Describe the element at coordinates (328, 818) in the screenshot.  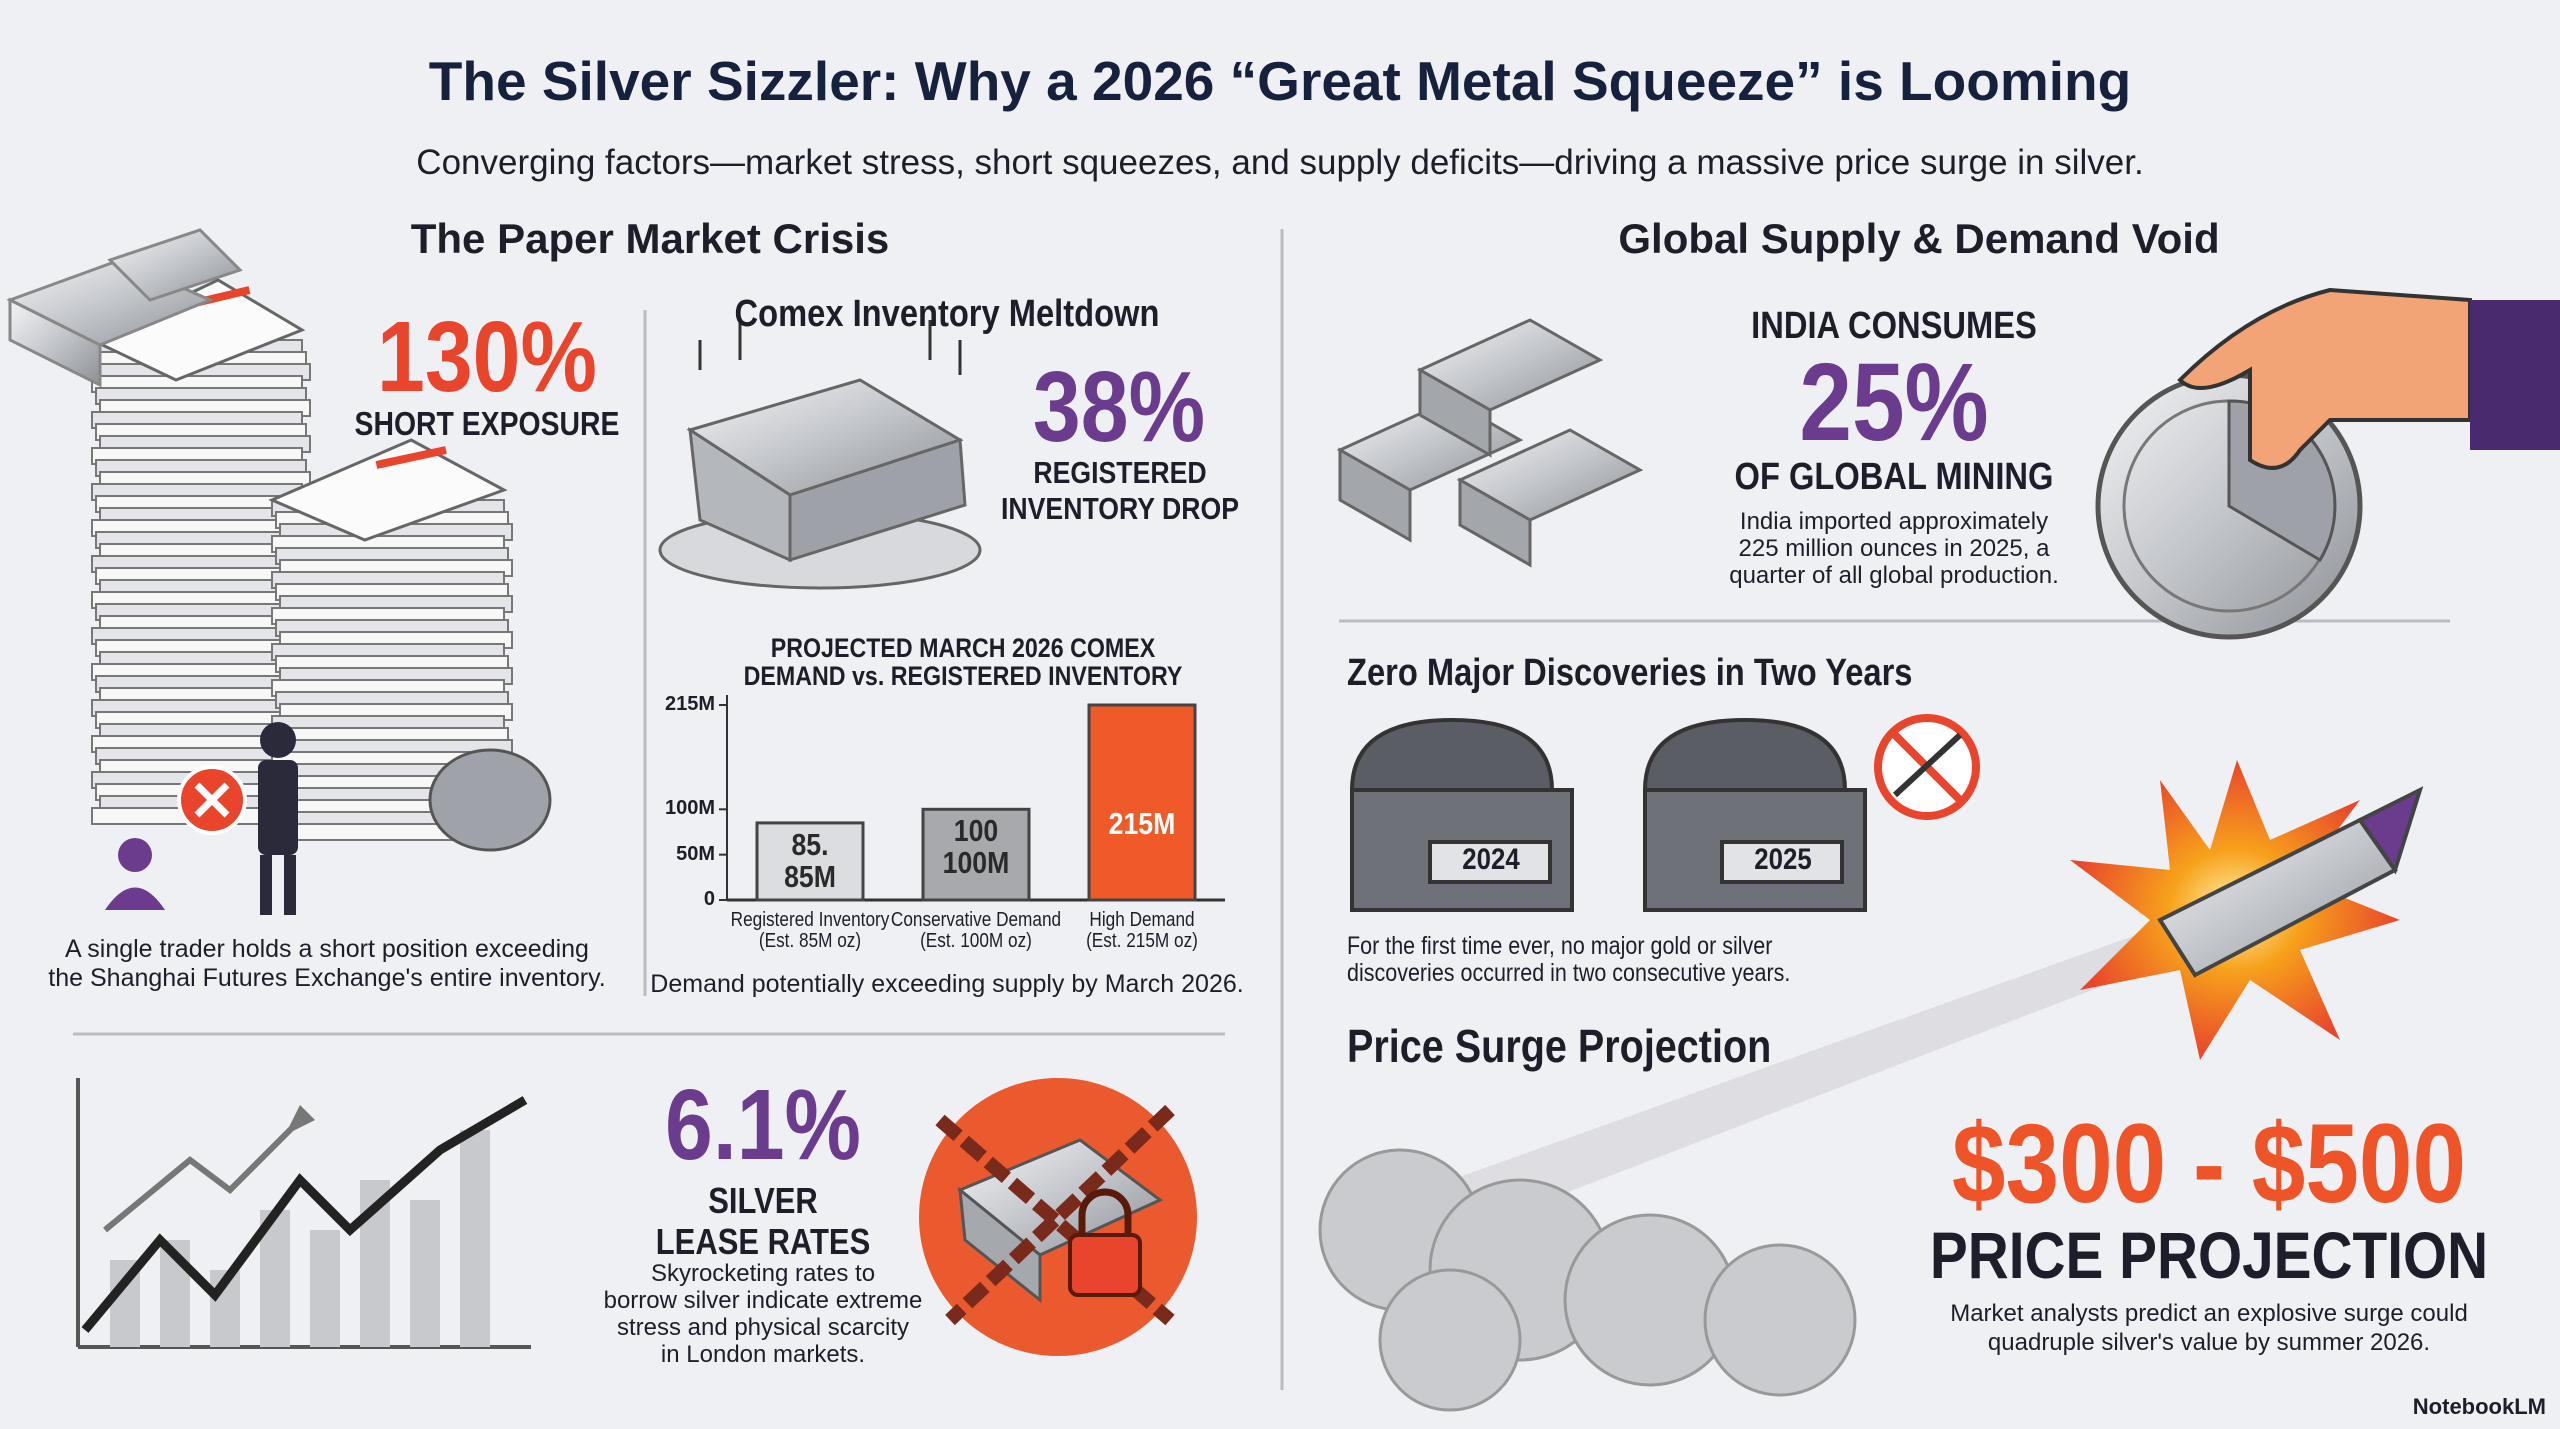
I see `trader` at that location.